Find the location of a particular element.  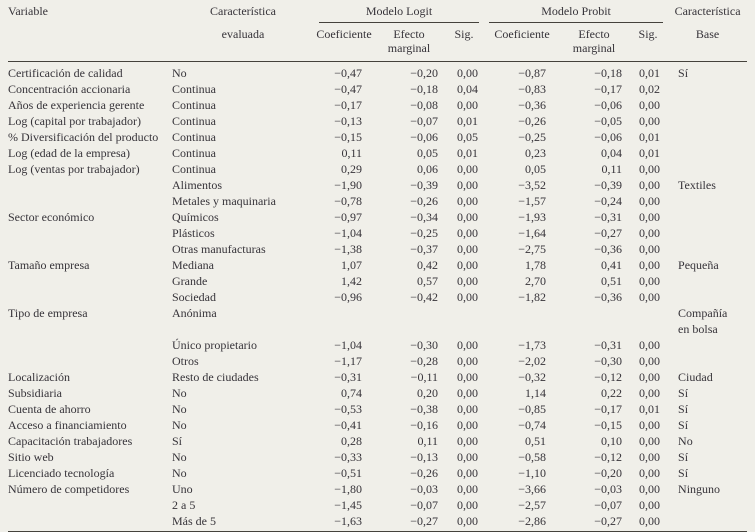

cell-caracteristica-evaluada: Más de 5 is located at coordinates (243, 522).